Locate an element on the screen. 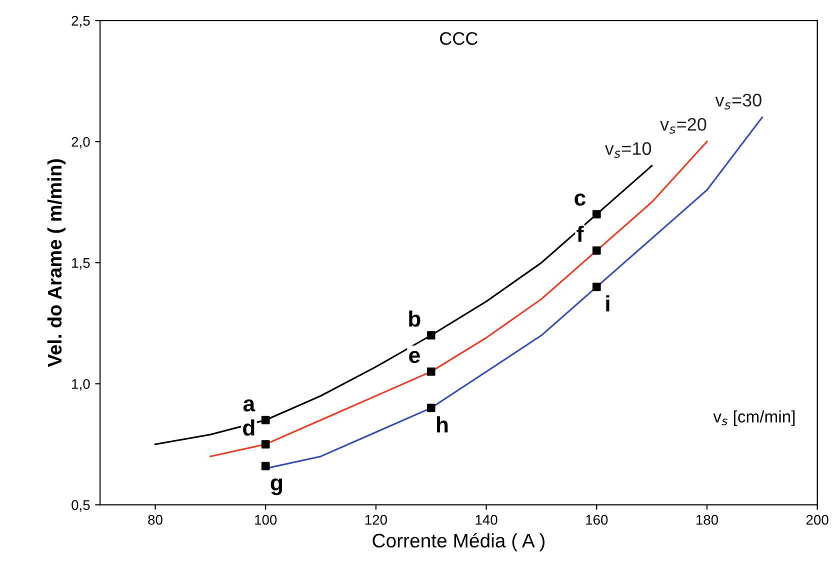  annotation: c is located at coordinates (580, 200).